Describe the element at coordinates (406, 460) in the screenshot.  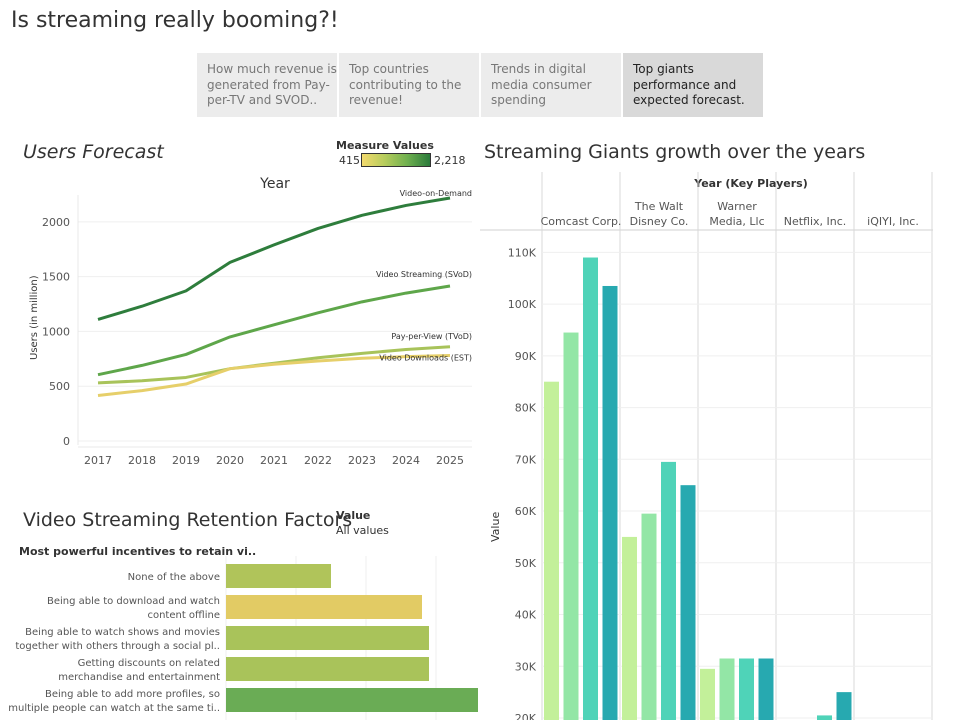
I see `line-chart-x-tick: 2024` at that location.